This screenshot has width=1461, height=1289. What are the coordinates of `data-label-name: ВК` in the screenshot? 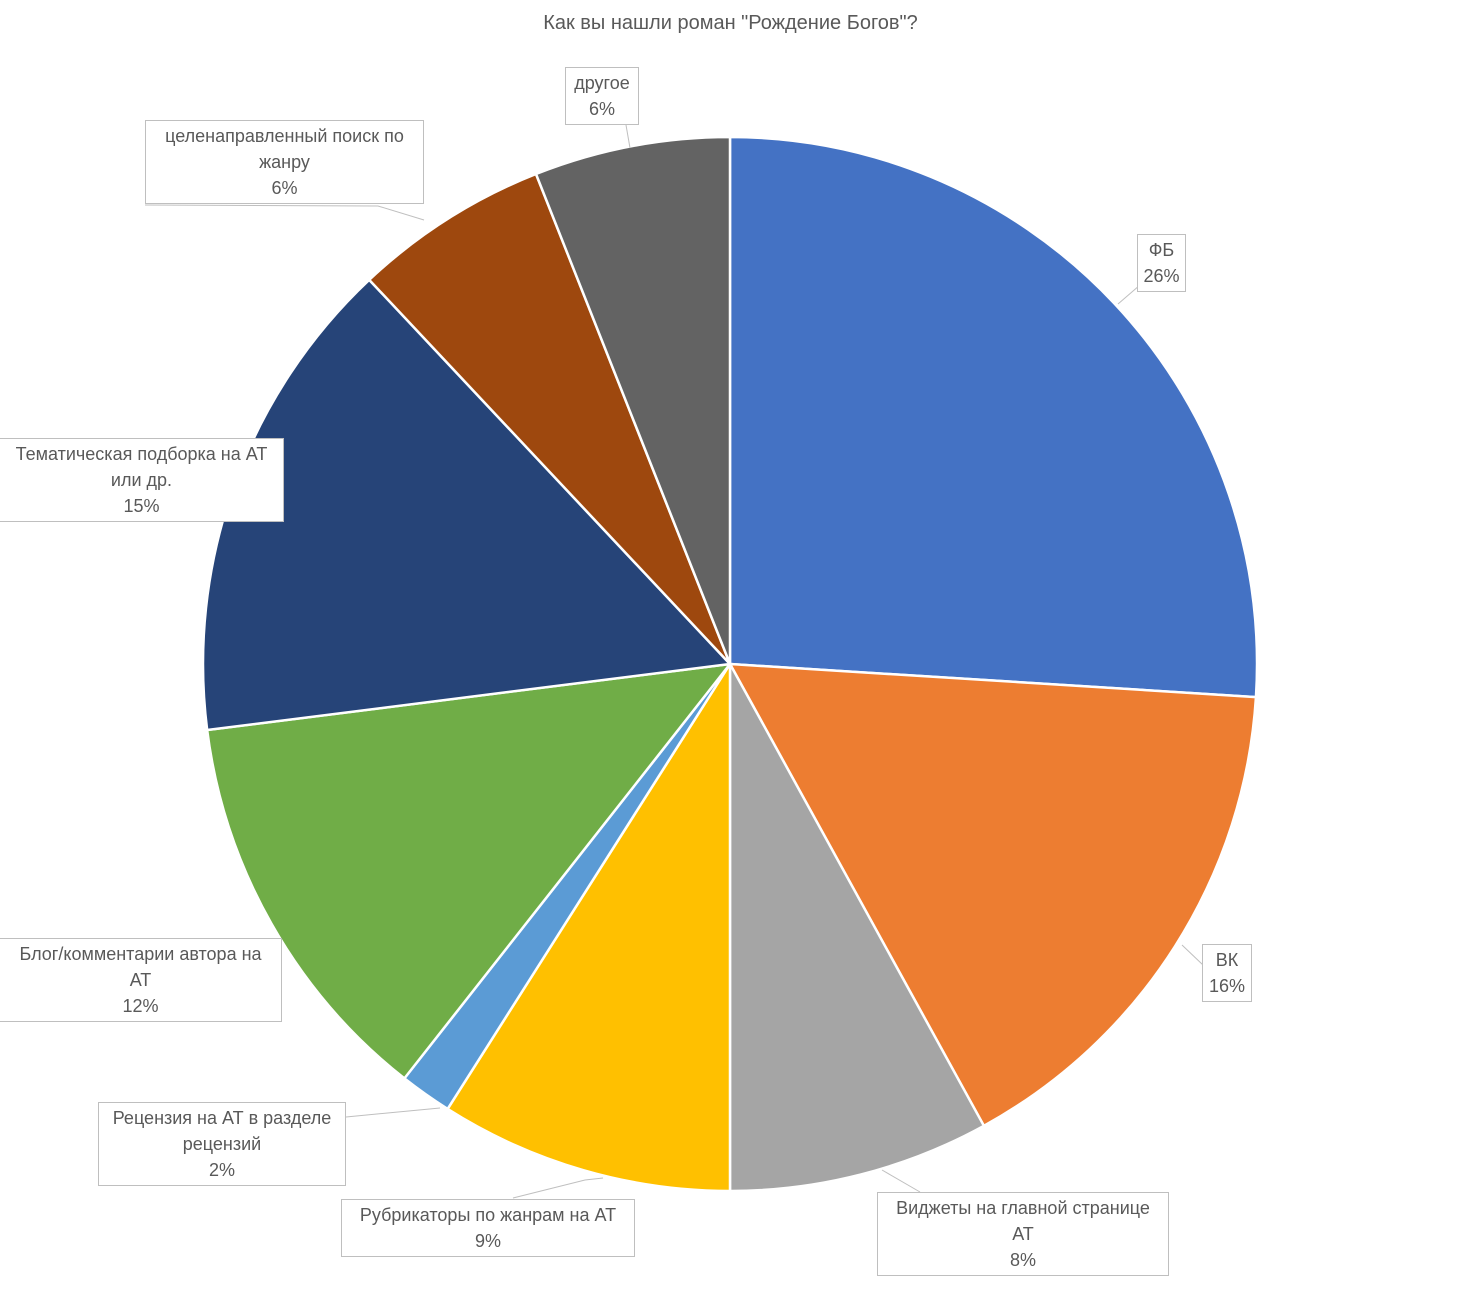 It's located at (1227, 960).